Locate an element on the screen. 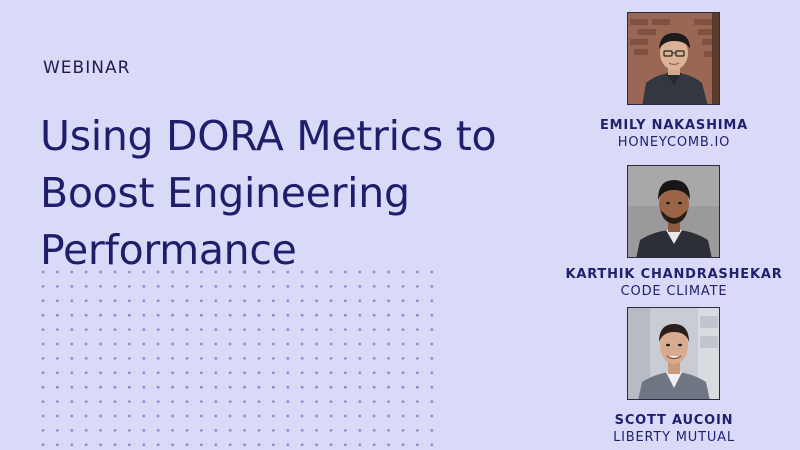  title-line-2: Boost Engineering is located at coordinates (225, 193).